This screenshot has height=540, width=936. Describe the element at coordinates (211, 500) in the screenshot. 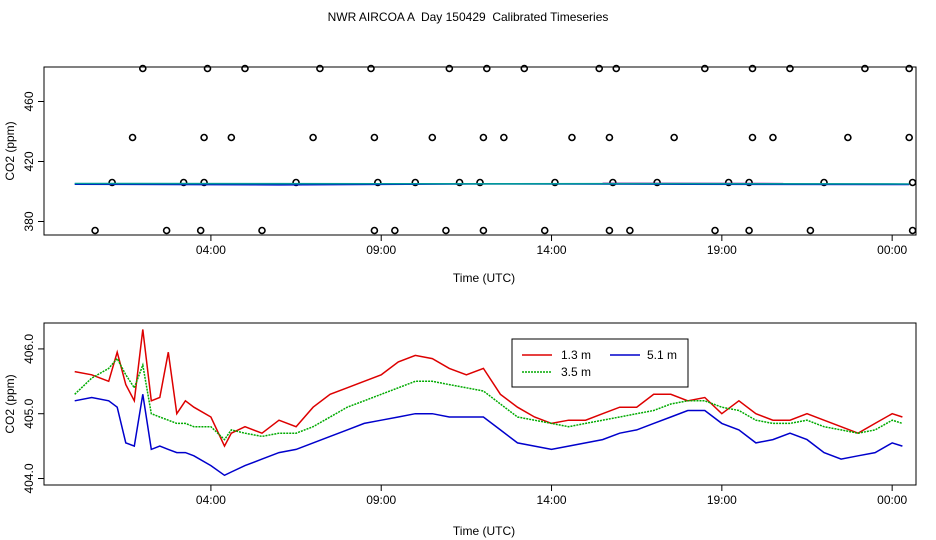

I see `bottom-x-tick-label: 04:00` at that location.